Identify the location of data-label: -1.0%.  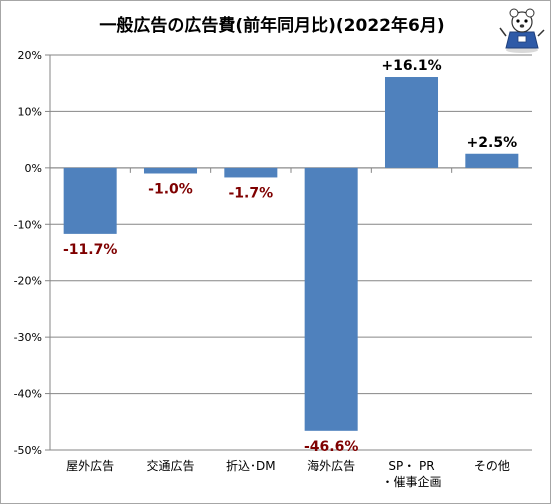
(170, 190).